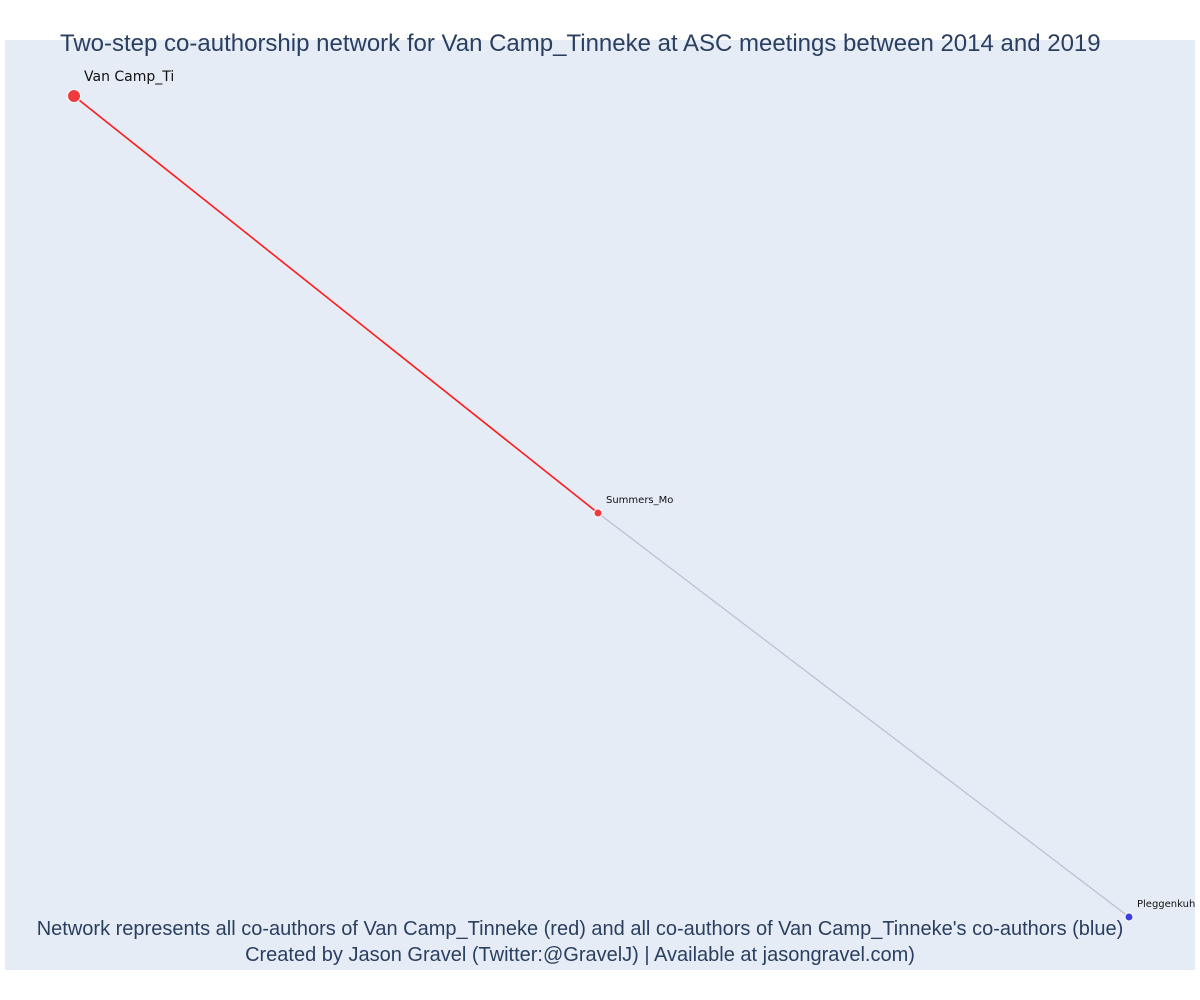 This screenshot has height=1000, width=1200. I want to click on node-summers, so click(598, 513).